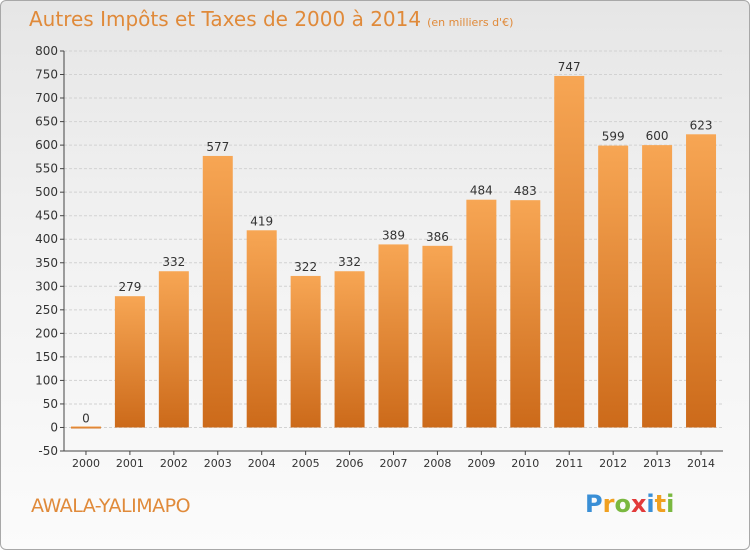 The height and width of the screenshot is (550, 750). What do you see at coordinates (261, 329) in the screenshot?
I see `bar-2004` at bounding box center [261, 329].